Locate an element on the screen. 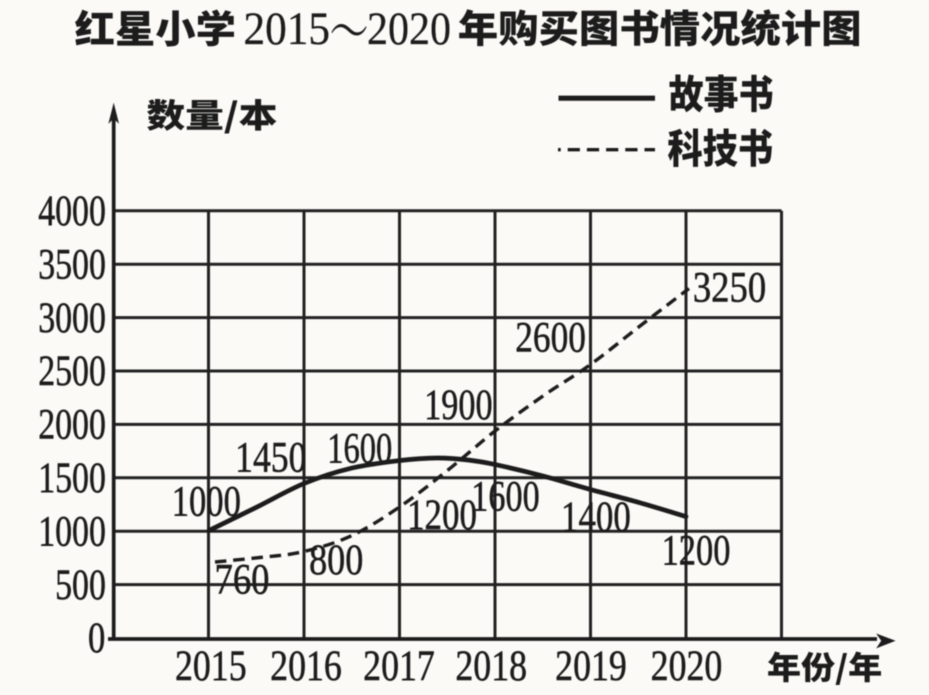  svg-text: 3250 is located at coordinates (729, 288).